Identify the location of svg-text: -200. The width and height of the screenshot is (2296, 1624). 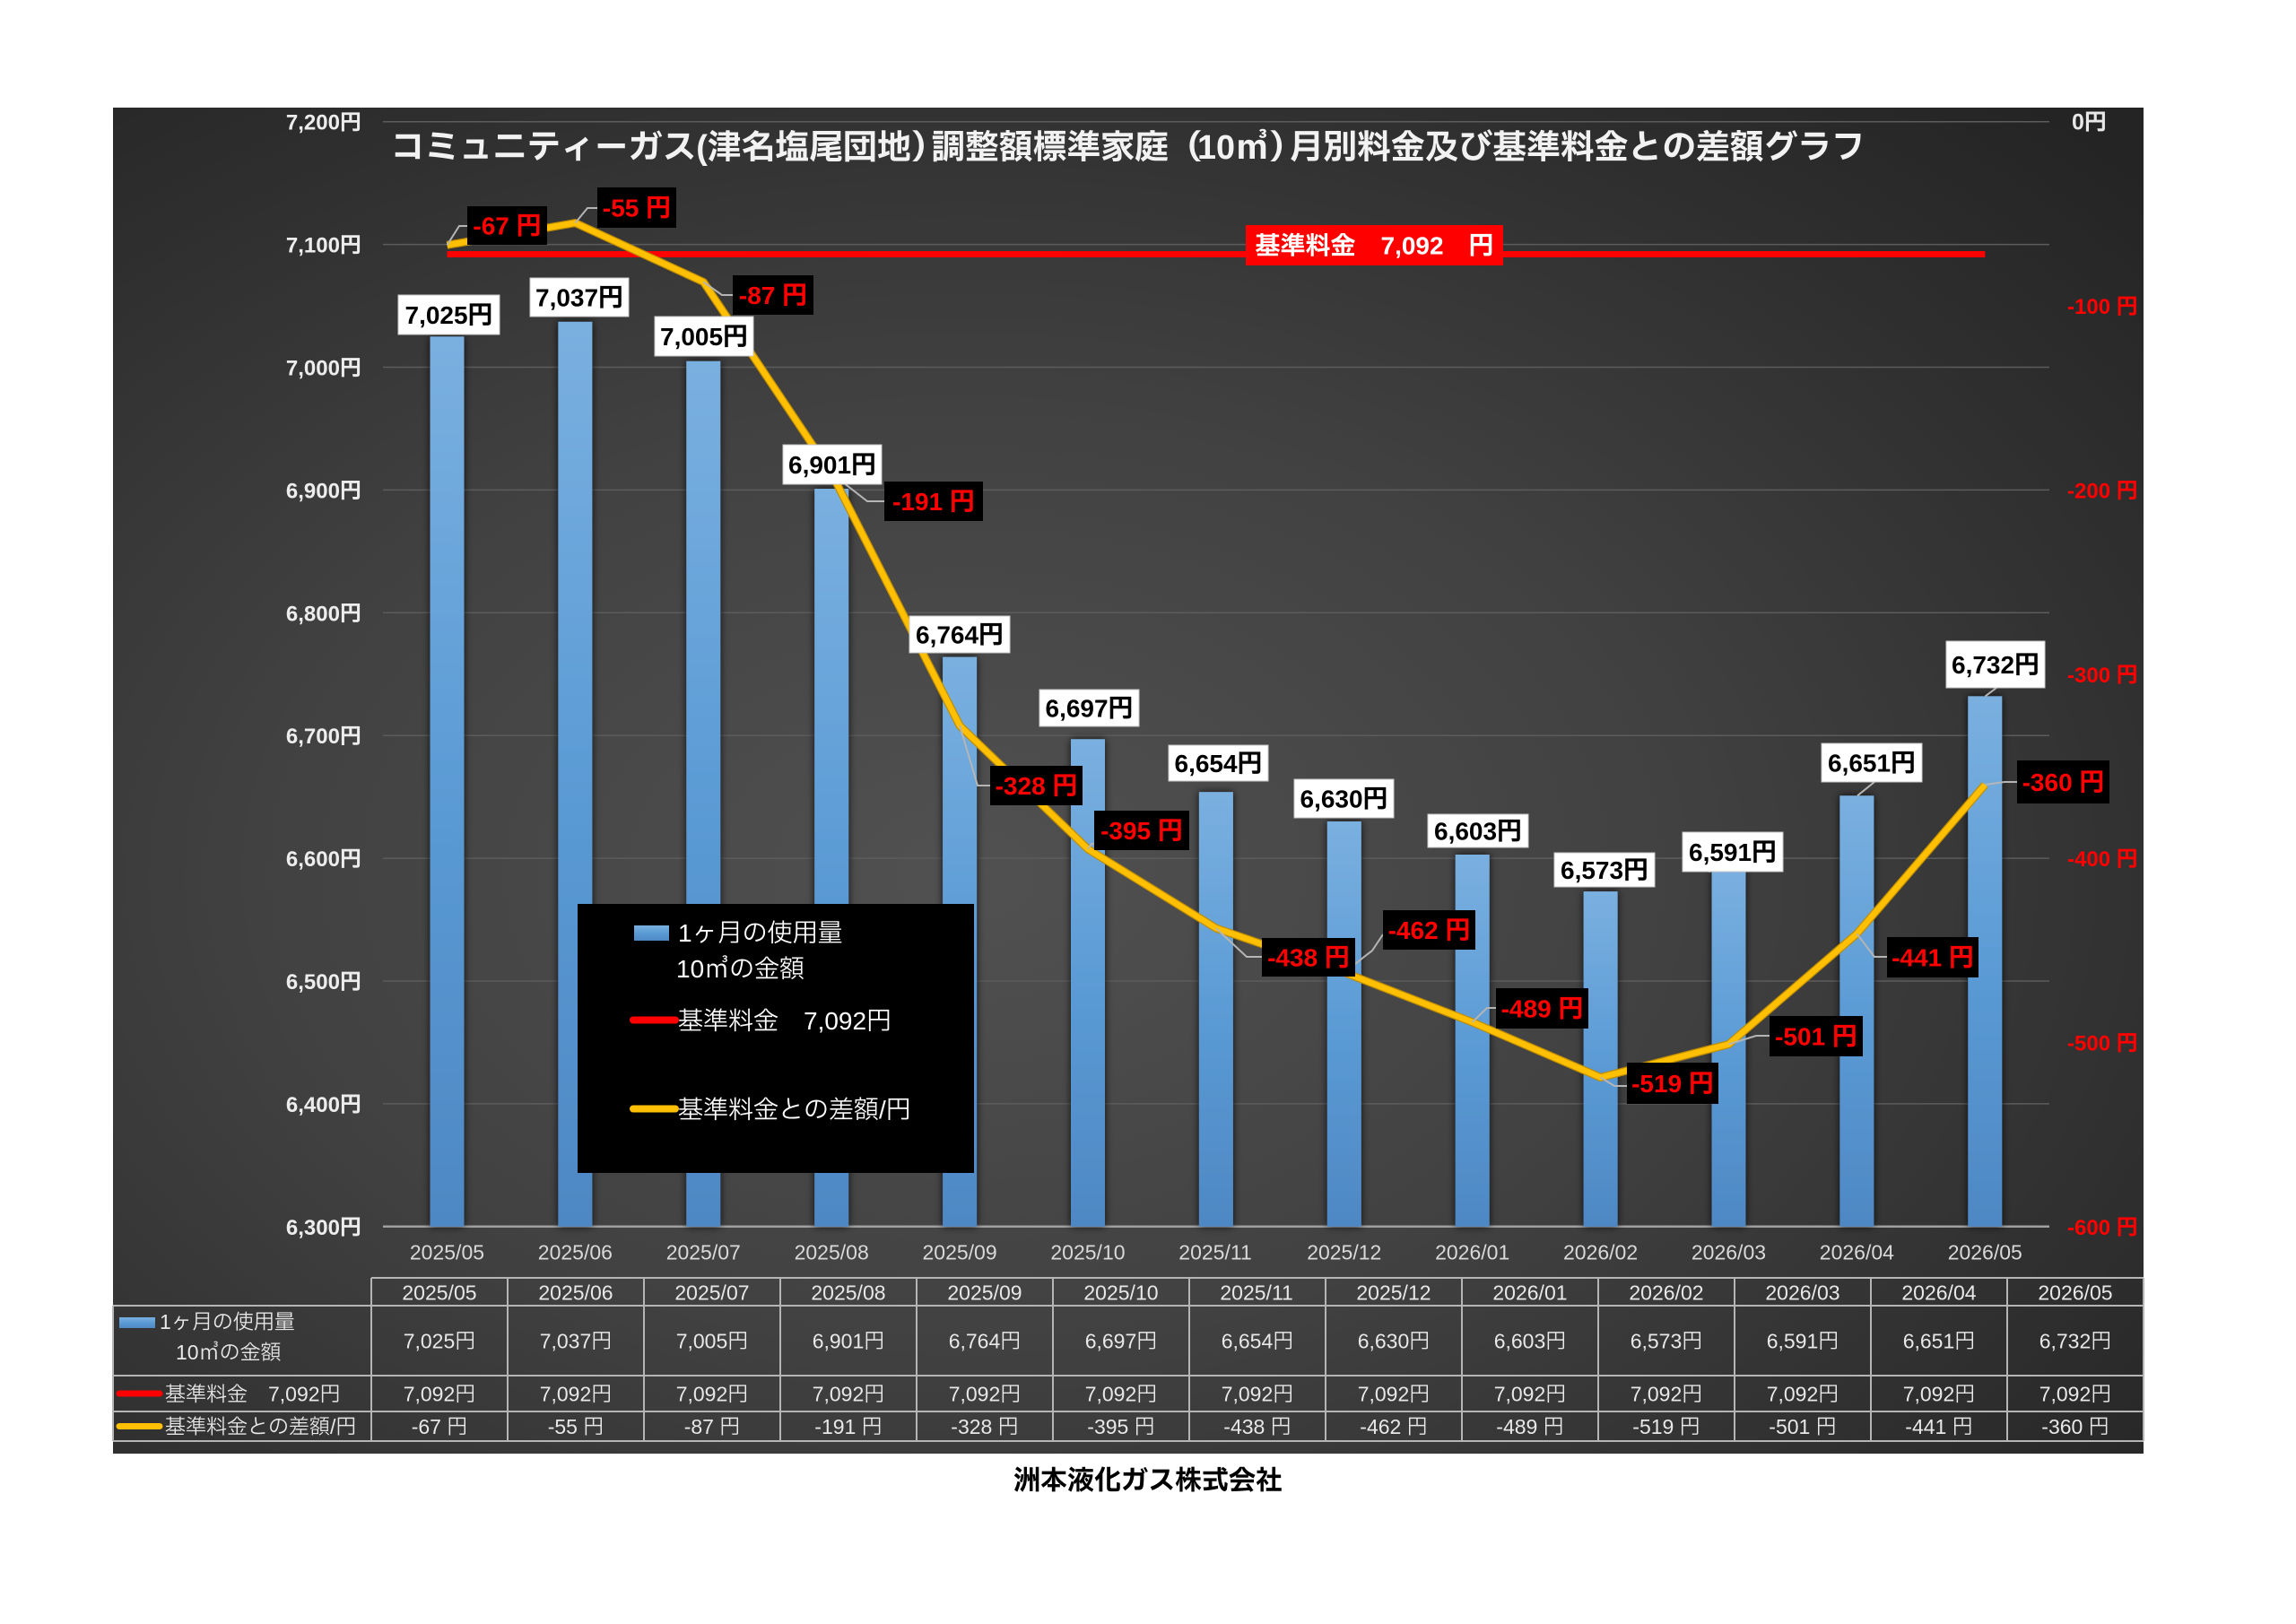
(2088, 491).